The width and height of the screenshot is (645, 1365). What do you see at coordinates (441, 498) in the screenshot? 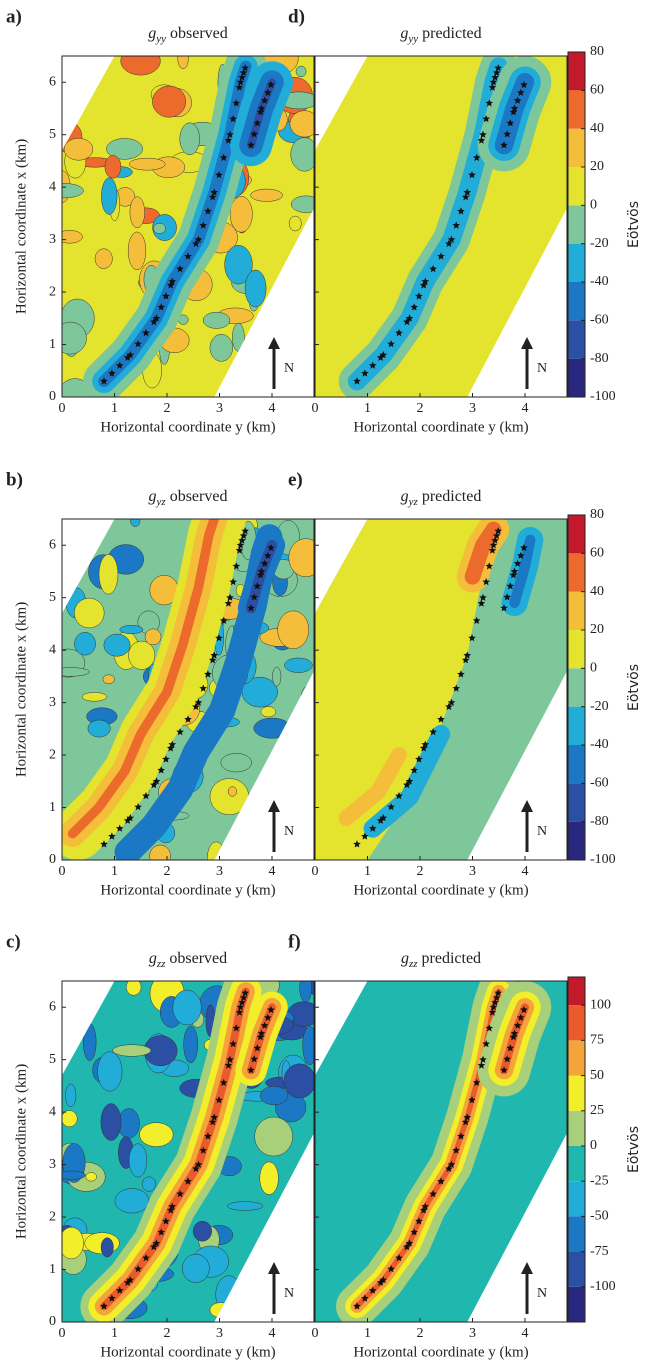
I see `panel-title: gyz predicted` at bounding box center [441, 498].